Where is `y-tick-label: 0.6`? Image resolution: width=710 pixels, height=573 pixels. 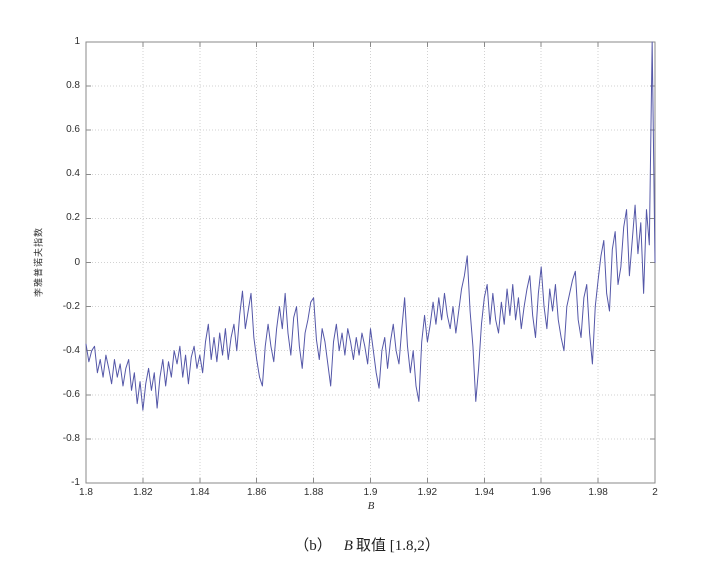
y-tick-label: 0.6 is located at coordinates (73, 130).